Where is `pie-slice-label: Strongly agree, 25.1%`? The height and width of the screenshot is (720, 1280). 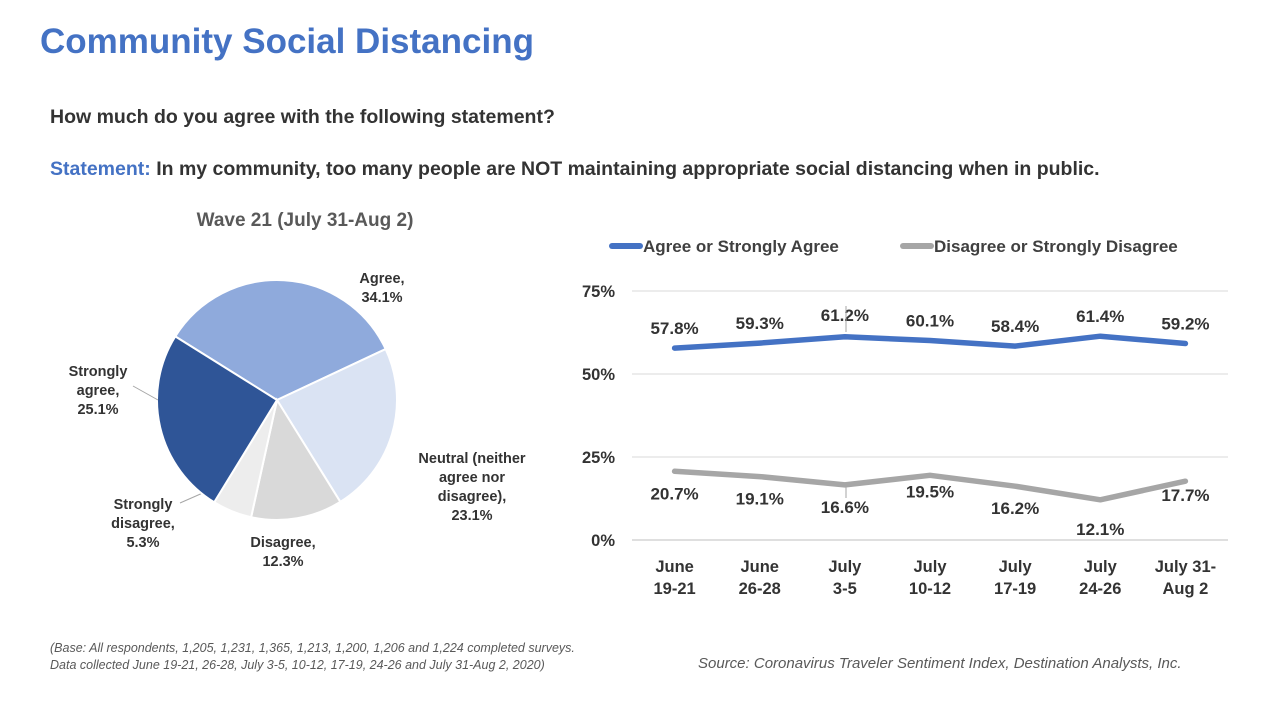
pie-slice-label: Strongly agree, 25.1% is located at coordinates (98, 391).